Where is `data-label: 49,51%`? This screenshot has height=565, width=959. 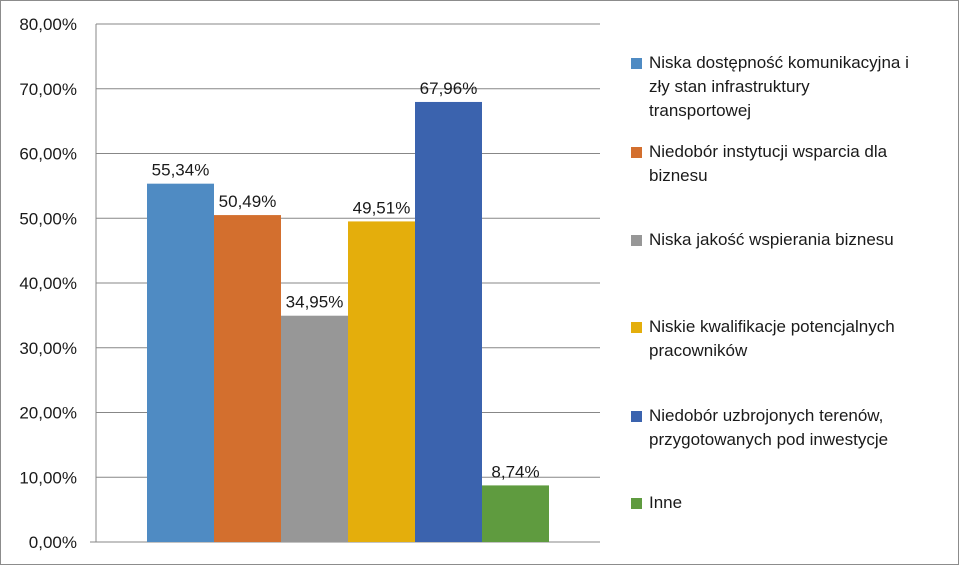 data-label: 49,51% is located at coordinates (382, 207).